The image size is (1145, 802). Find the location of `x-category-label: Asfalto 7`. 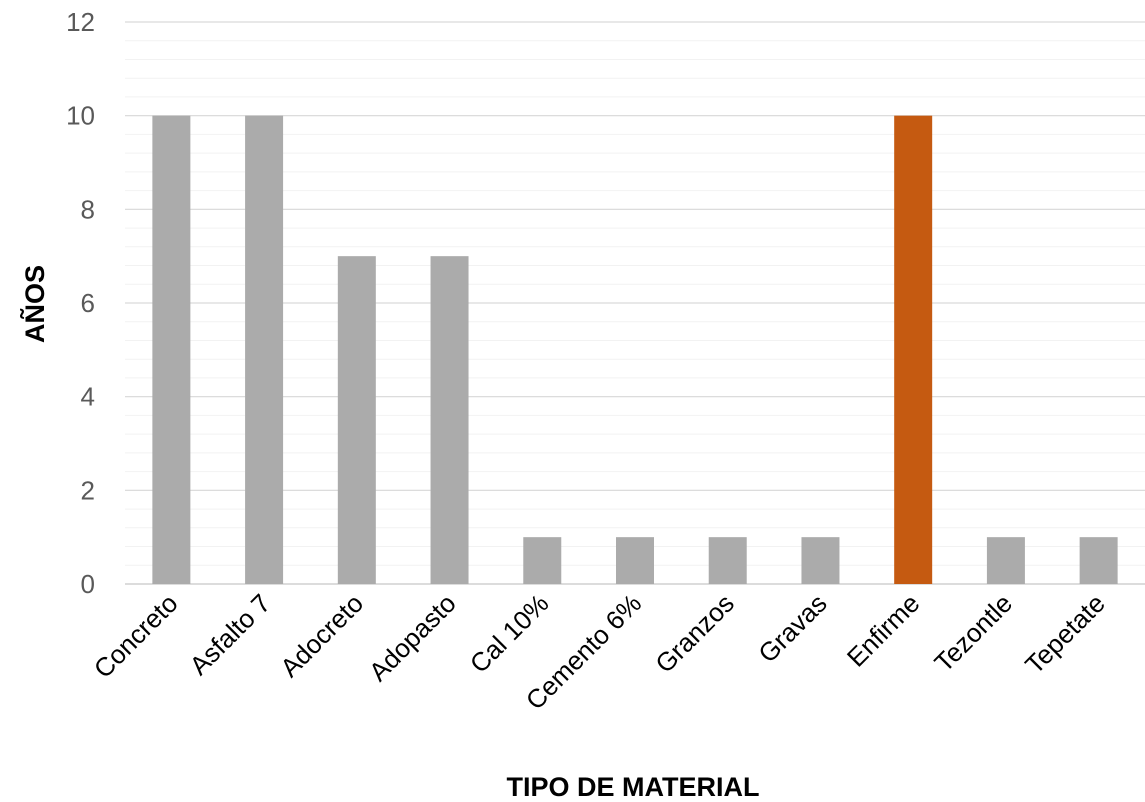

x-category-label: Asfalto 7 is located at coordinates (230, 634).